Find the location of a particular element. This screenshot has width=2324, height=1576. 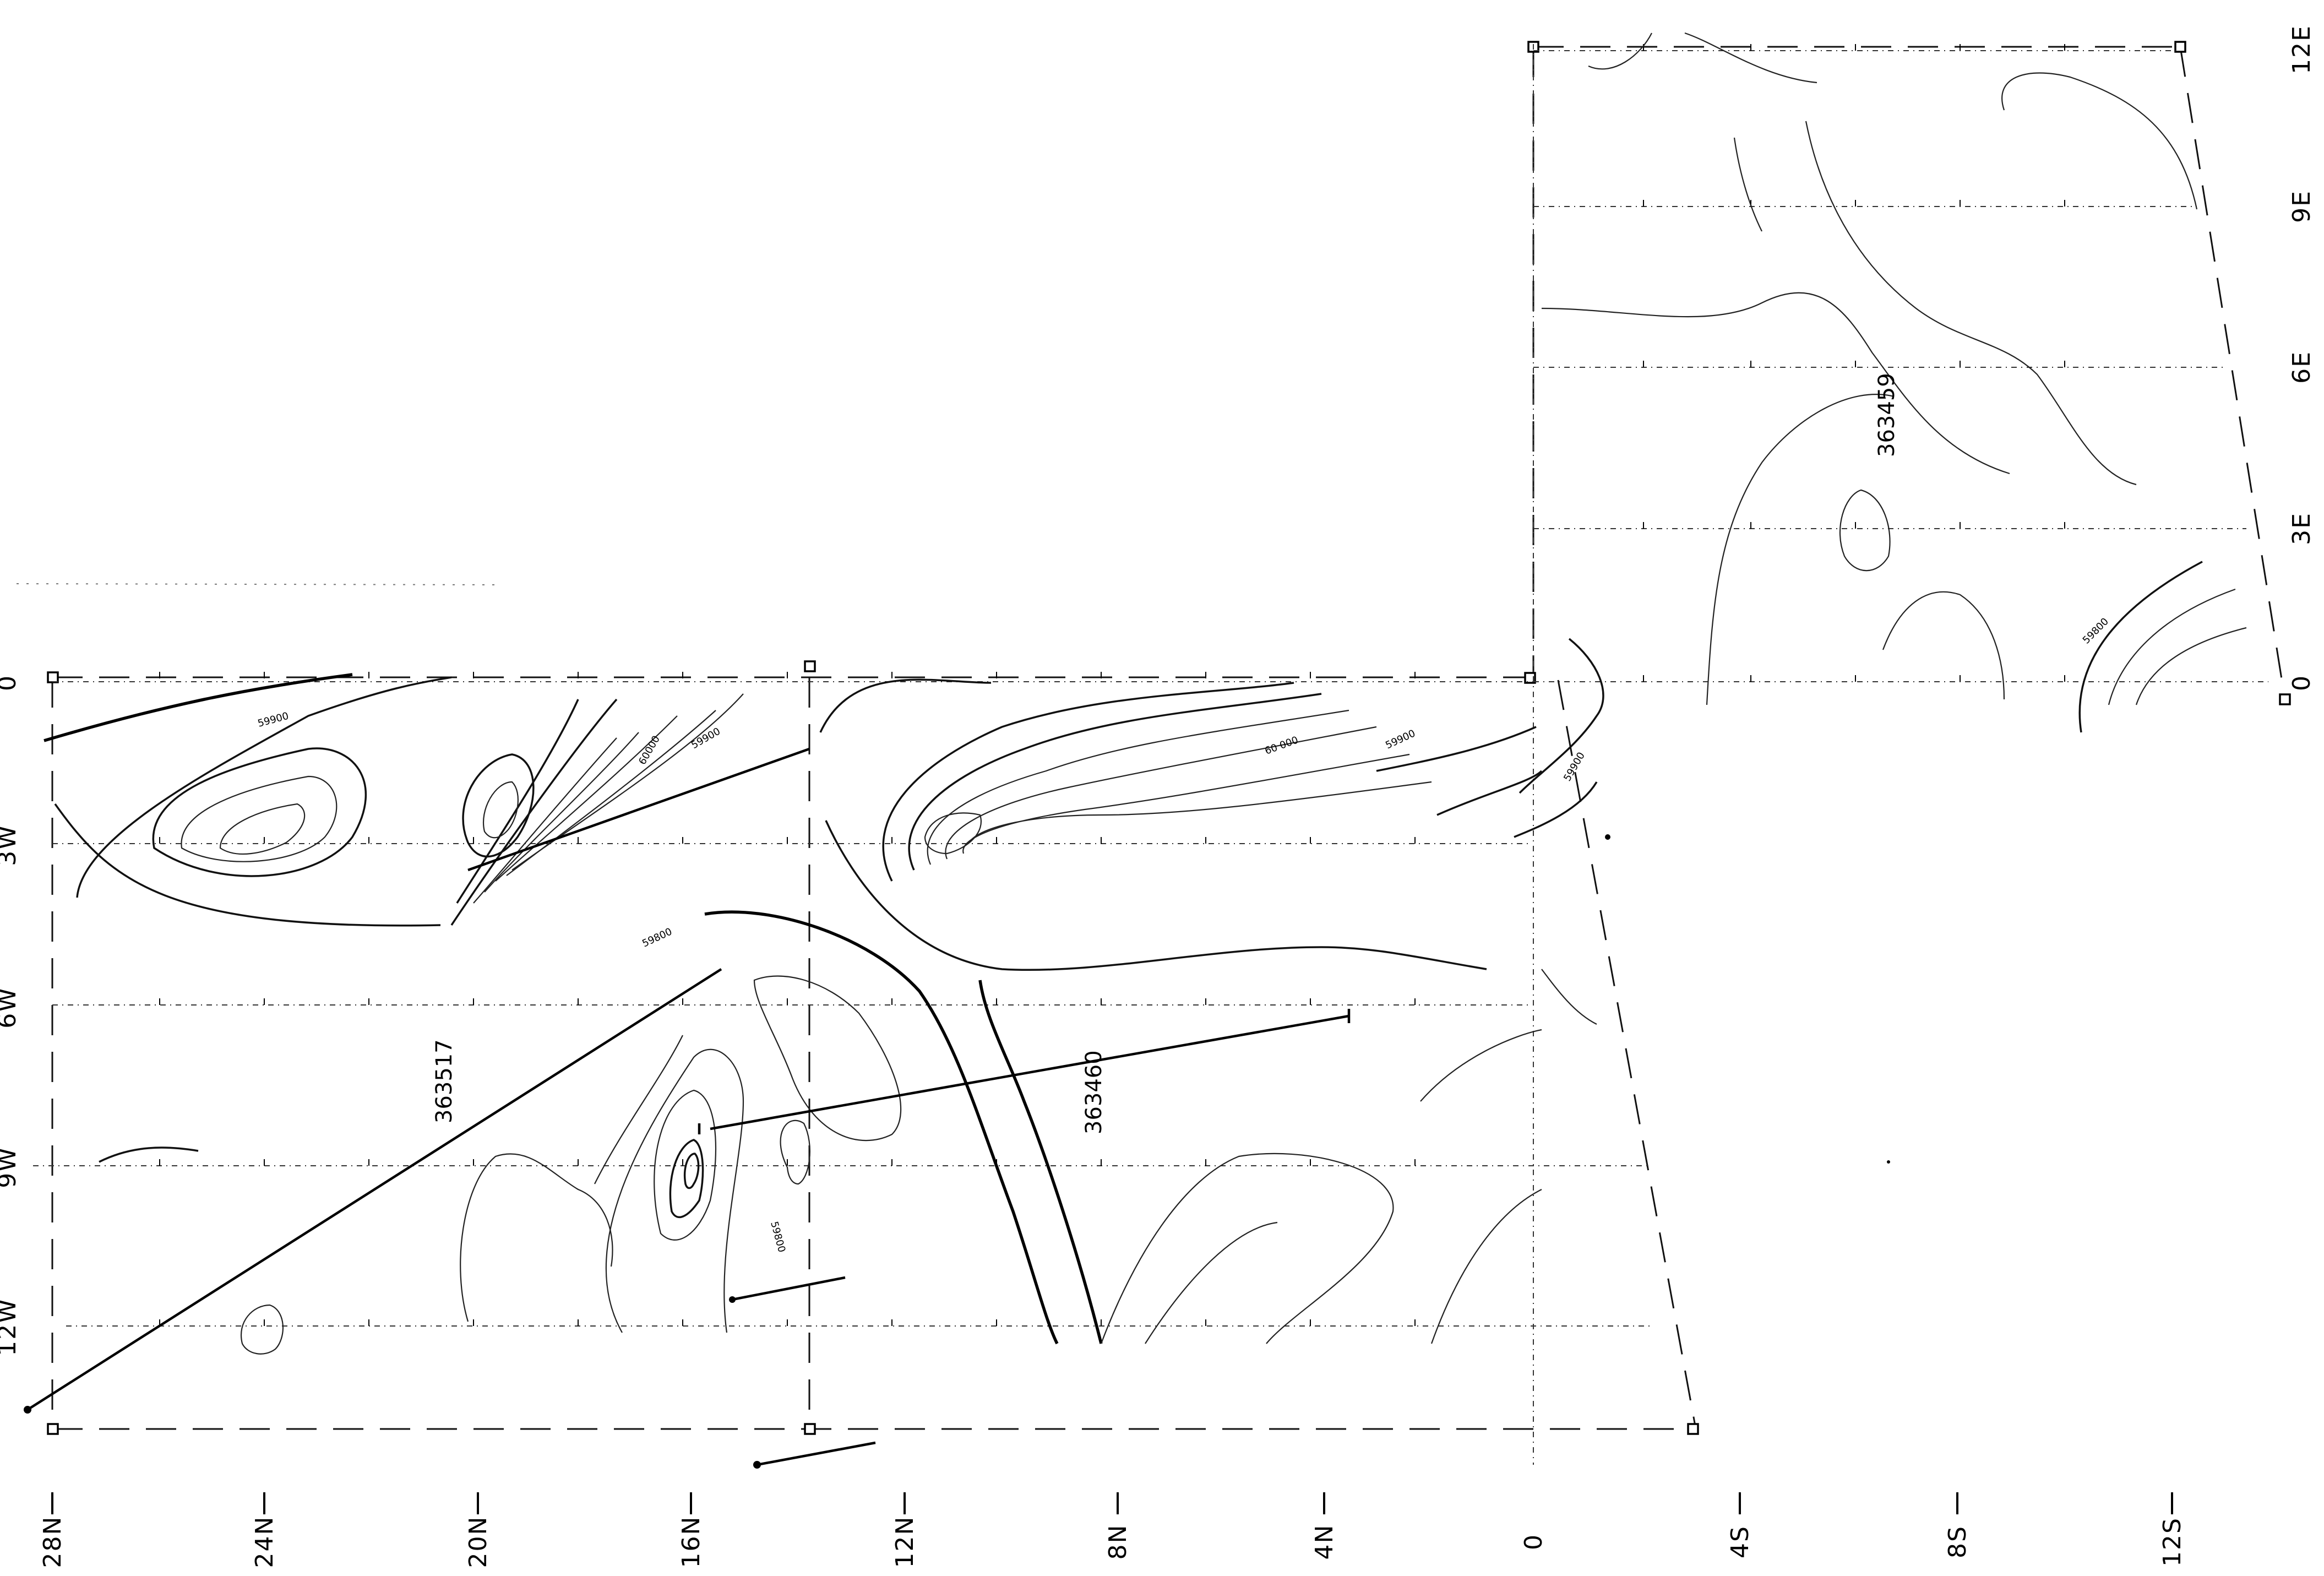

contours-east is located at coordinates (1894, 382).